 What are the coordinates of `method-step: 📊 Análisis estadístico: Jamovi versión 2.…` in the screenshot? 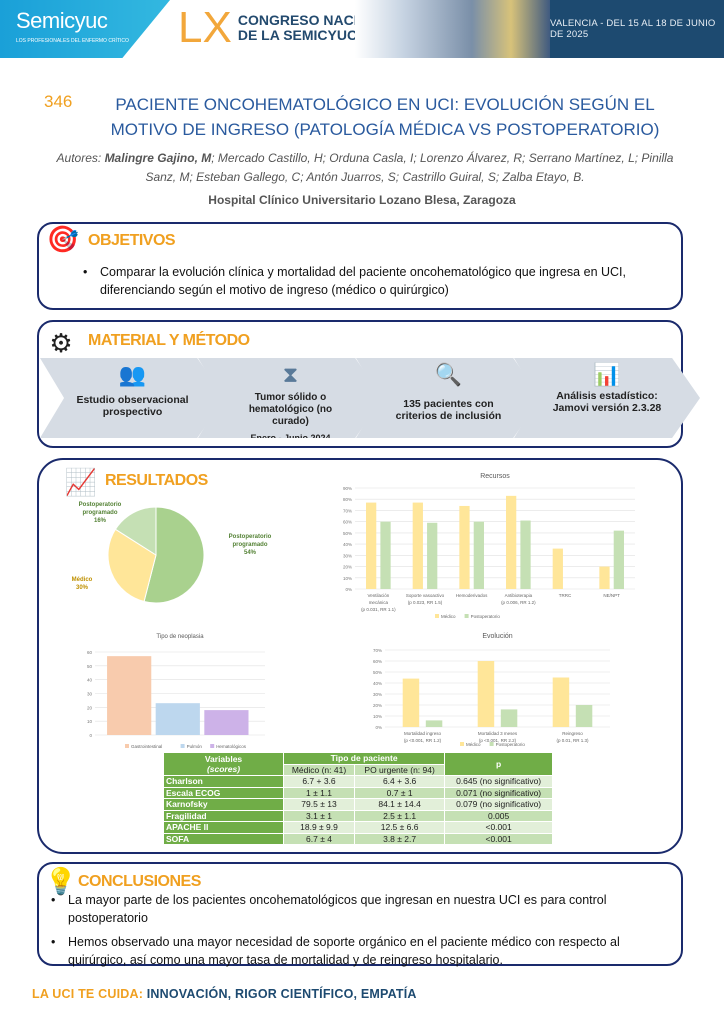 It's located at (607, 398).